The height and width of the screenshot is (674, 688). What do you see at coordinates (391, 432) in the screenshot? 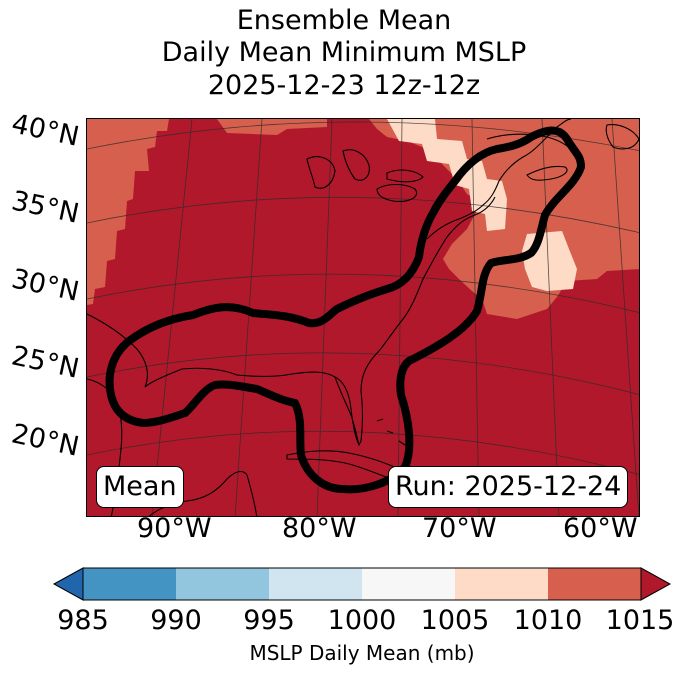
I see `bahamas-coast` at bounding box center [391, 432].